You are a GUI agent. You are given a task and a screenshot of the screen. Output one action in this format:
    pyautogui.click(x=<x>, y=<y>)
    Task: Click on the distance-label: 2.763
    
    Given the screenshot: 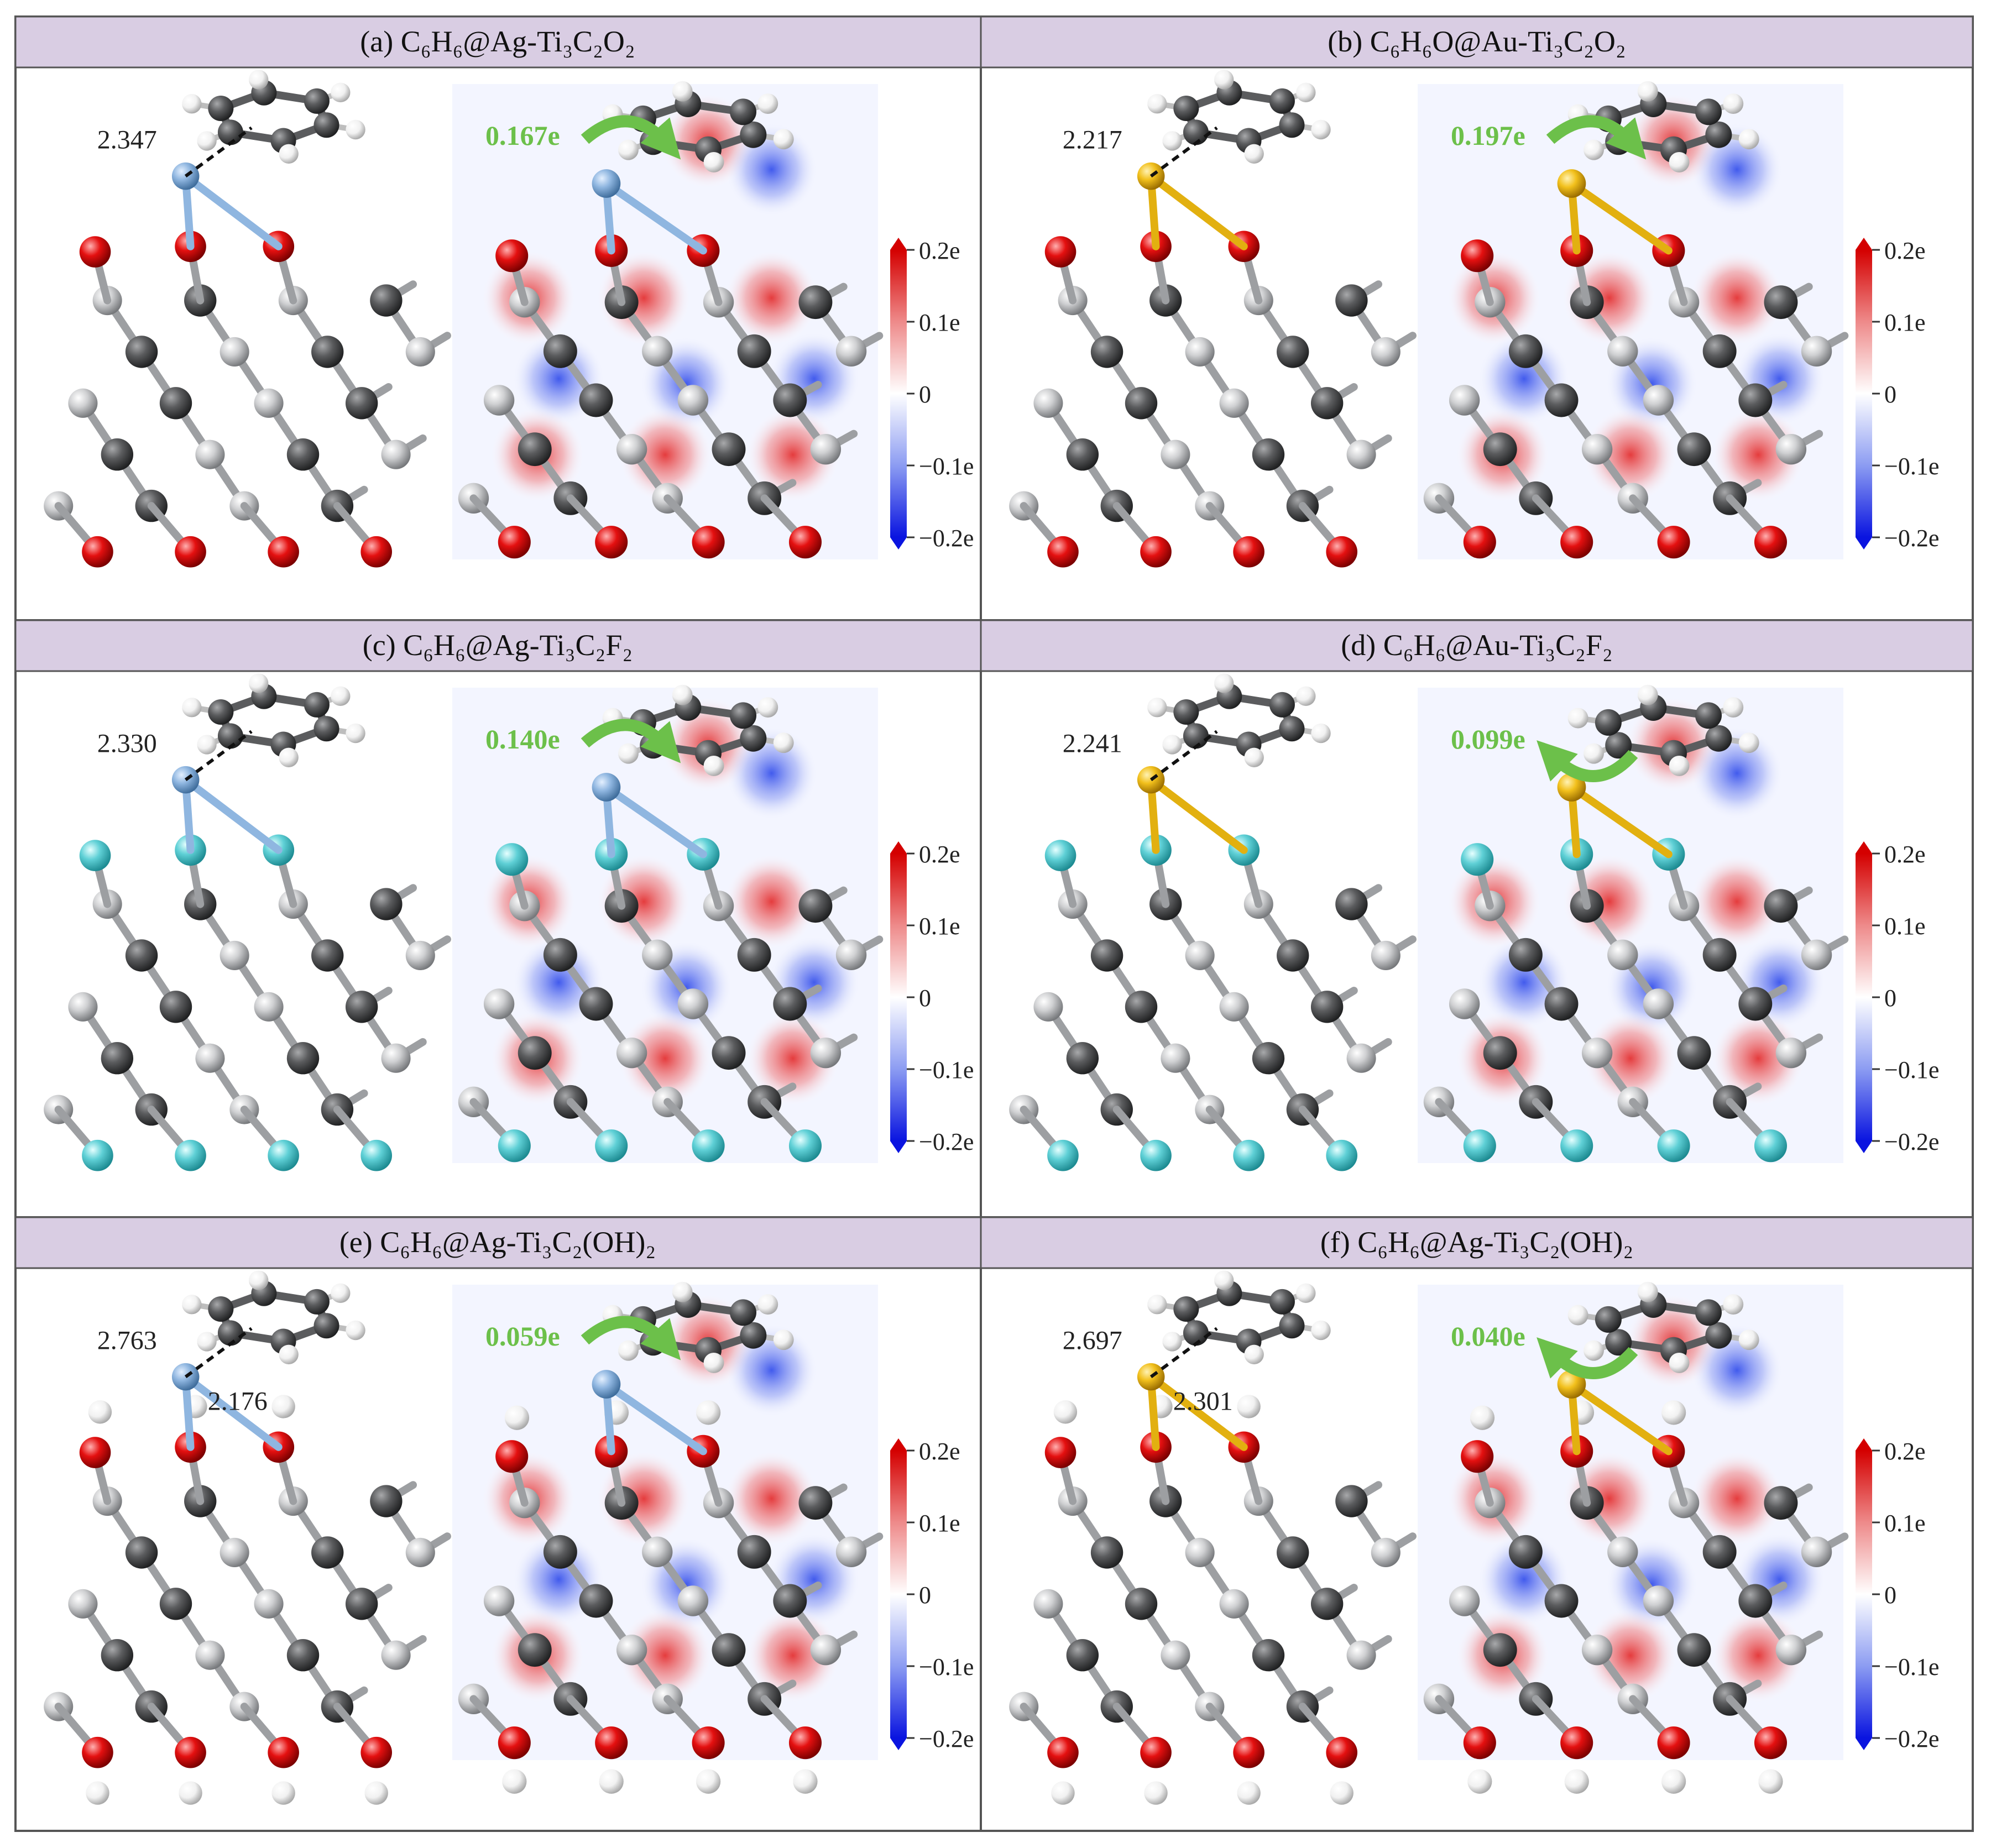 What is the action you would take?
    pyautogui.click(x=127, y=1340)
    